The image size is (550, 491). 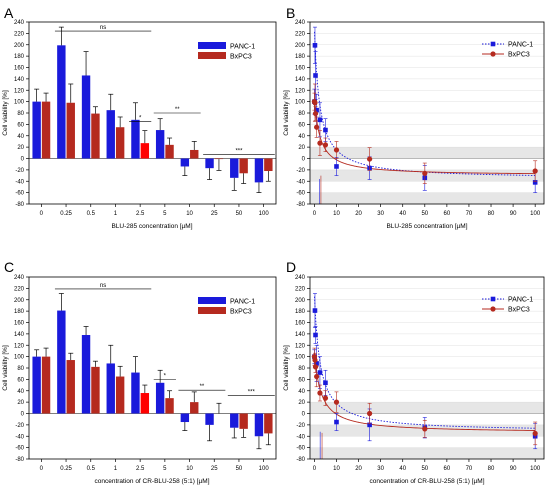 I want to click on x-tick-label: 40, so click(x=402, y=214).